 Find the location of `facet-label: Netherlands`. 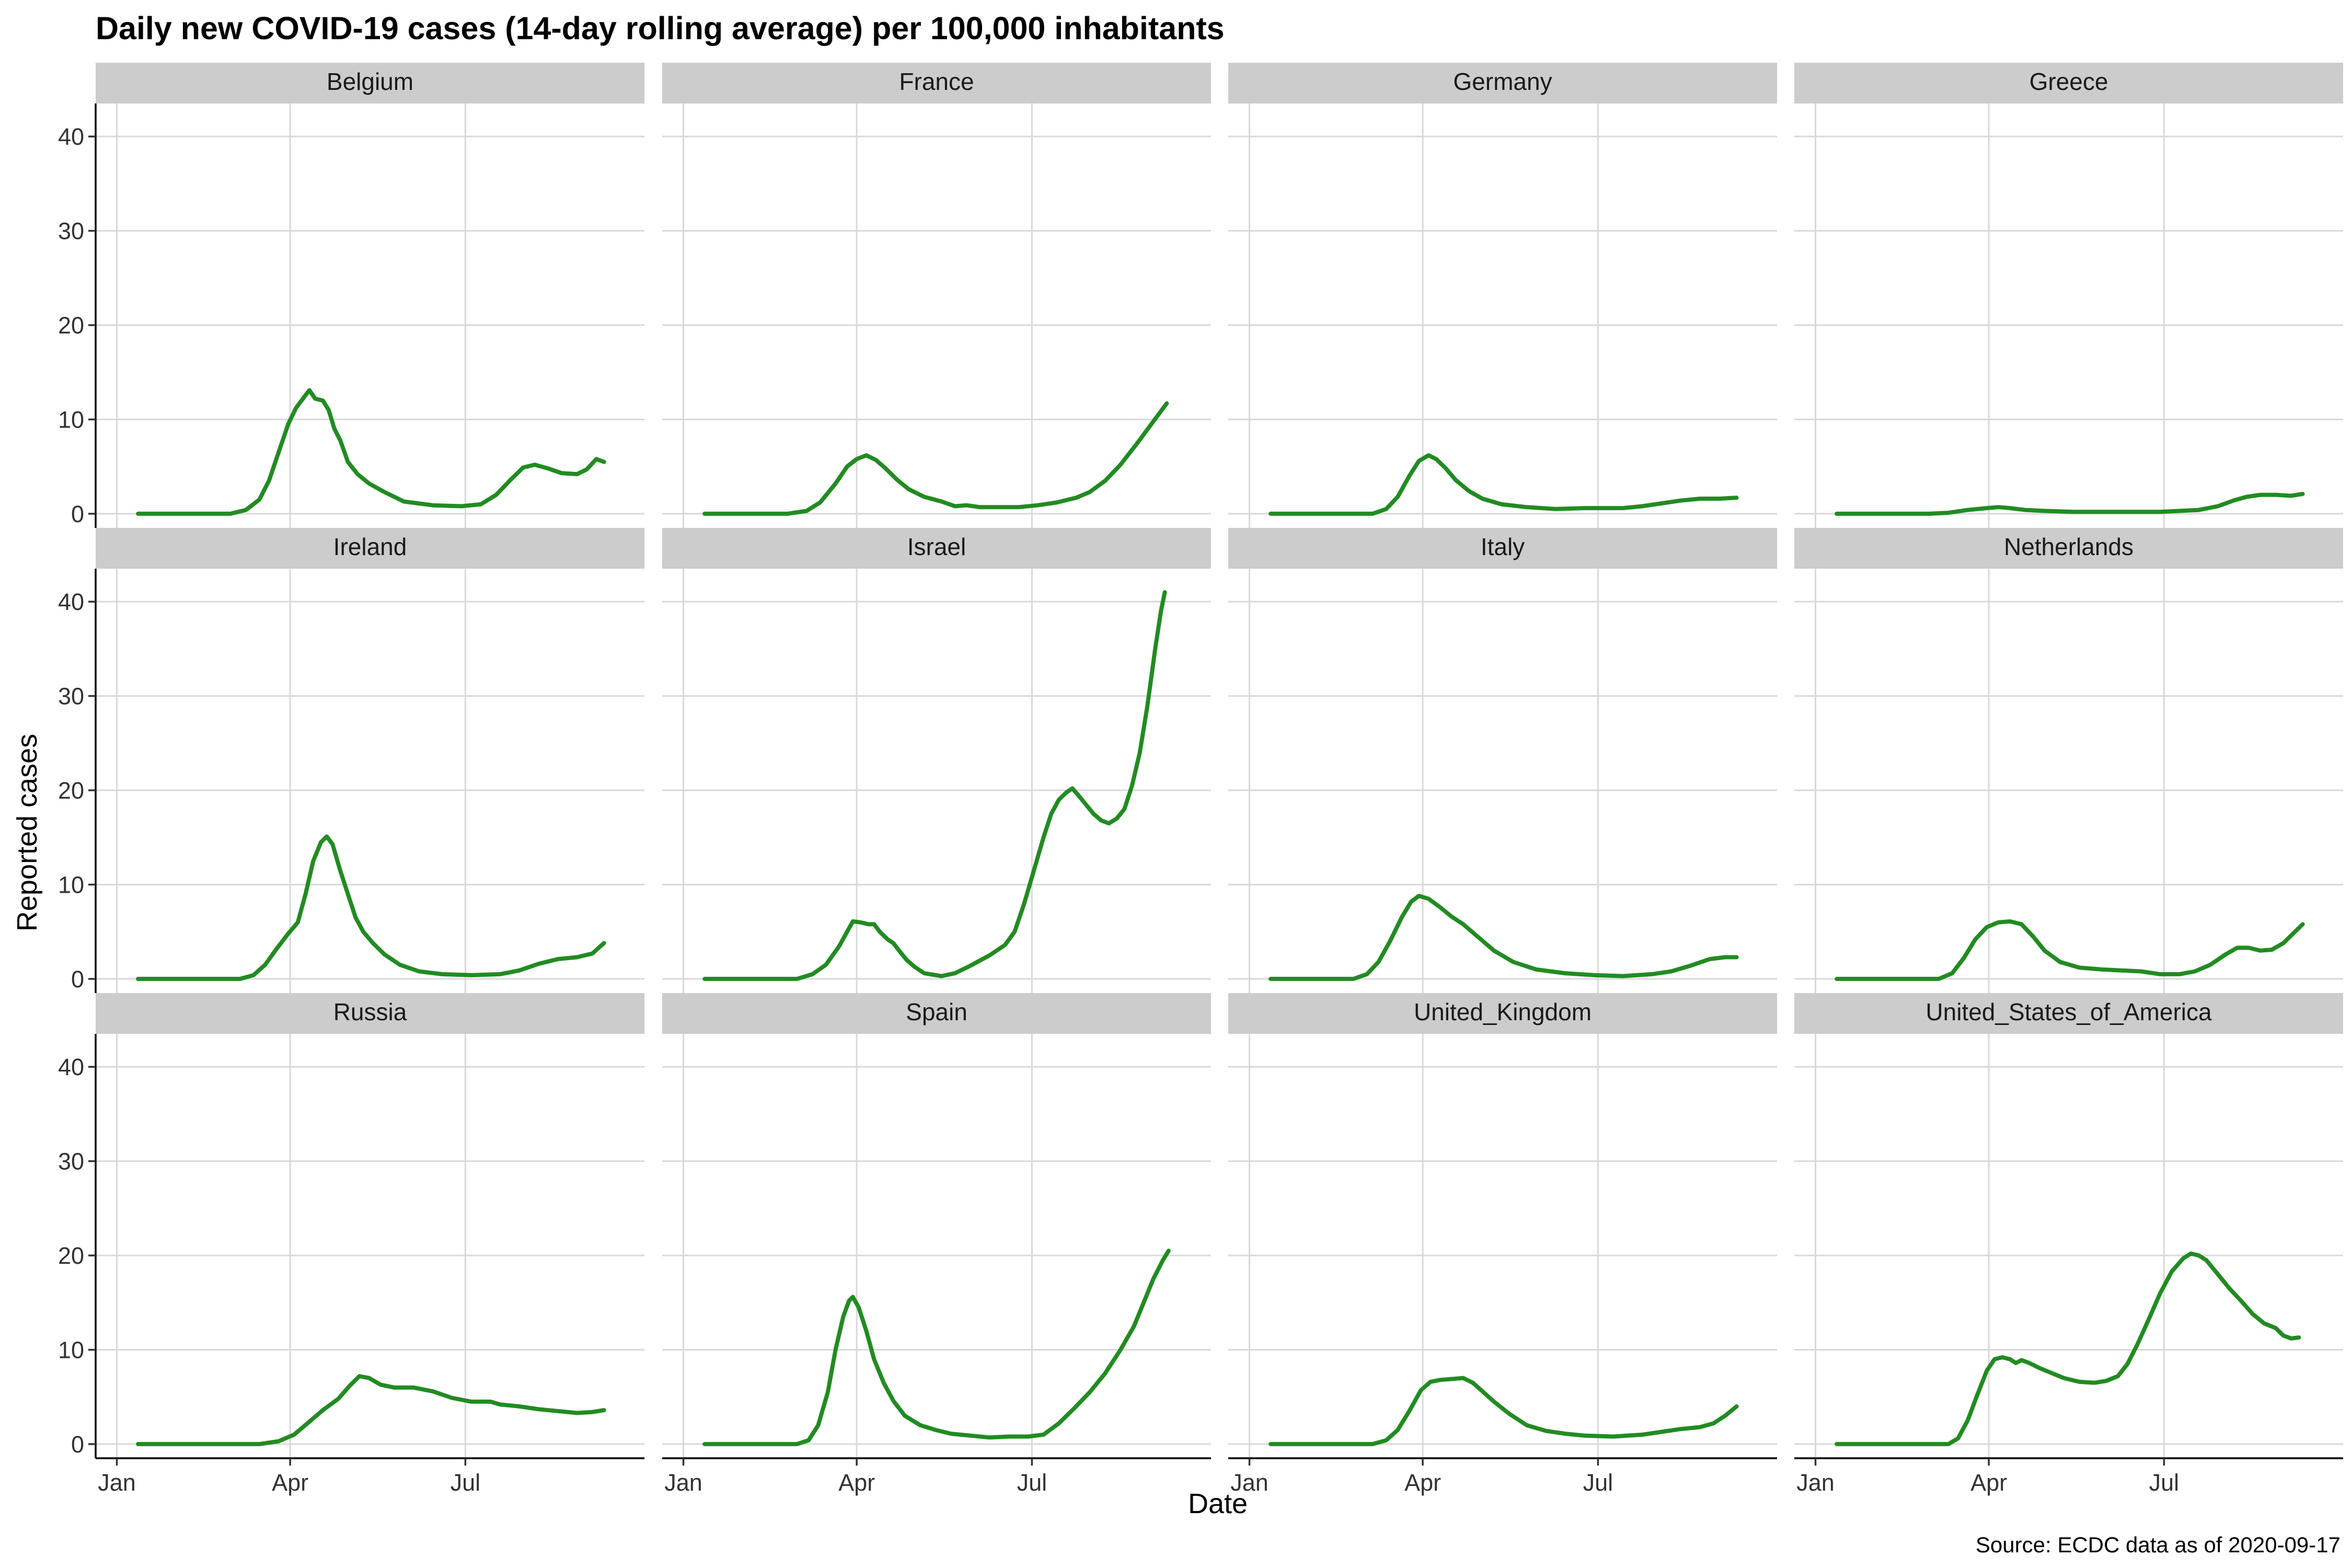

facet-label: Netherlands is located at coordinates (2069, 546).